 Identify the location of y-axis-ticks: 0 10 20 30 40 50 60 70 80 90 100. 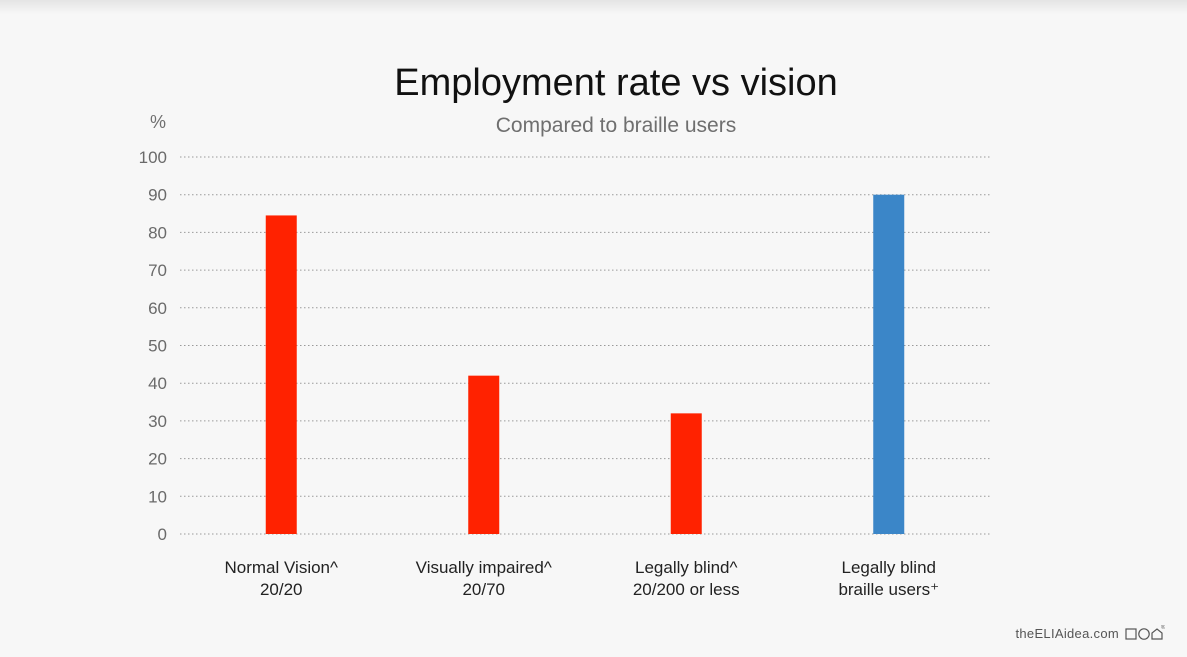
(153, 346).